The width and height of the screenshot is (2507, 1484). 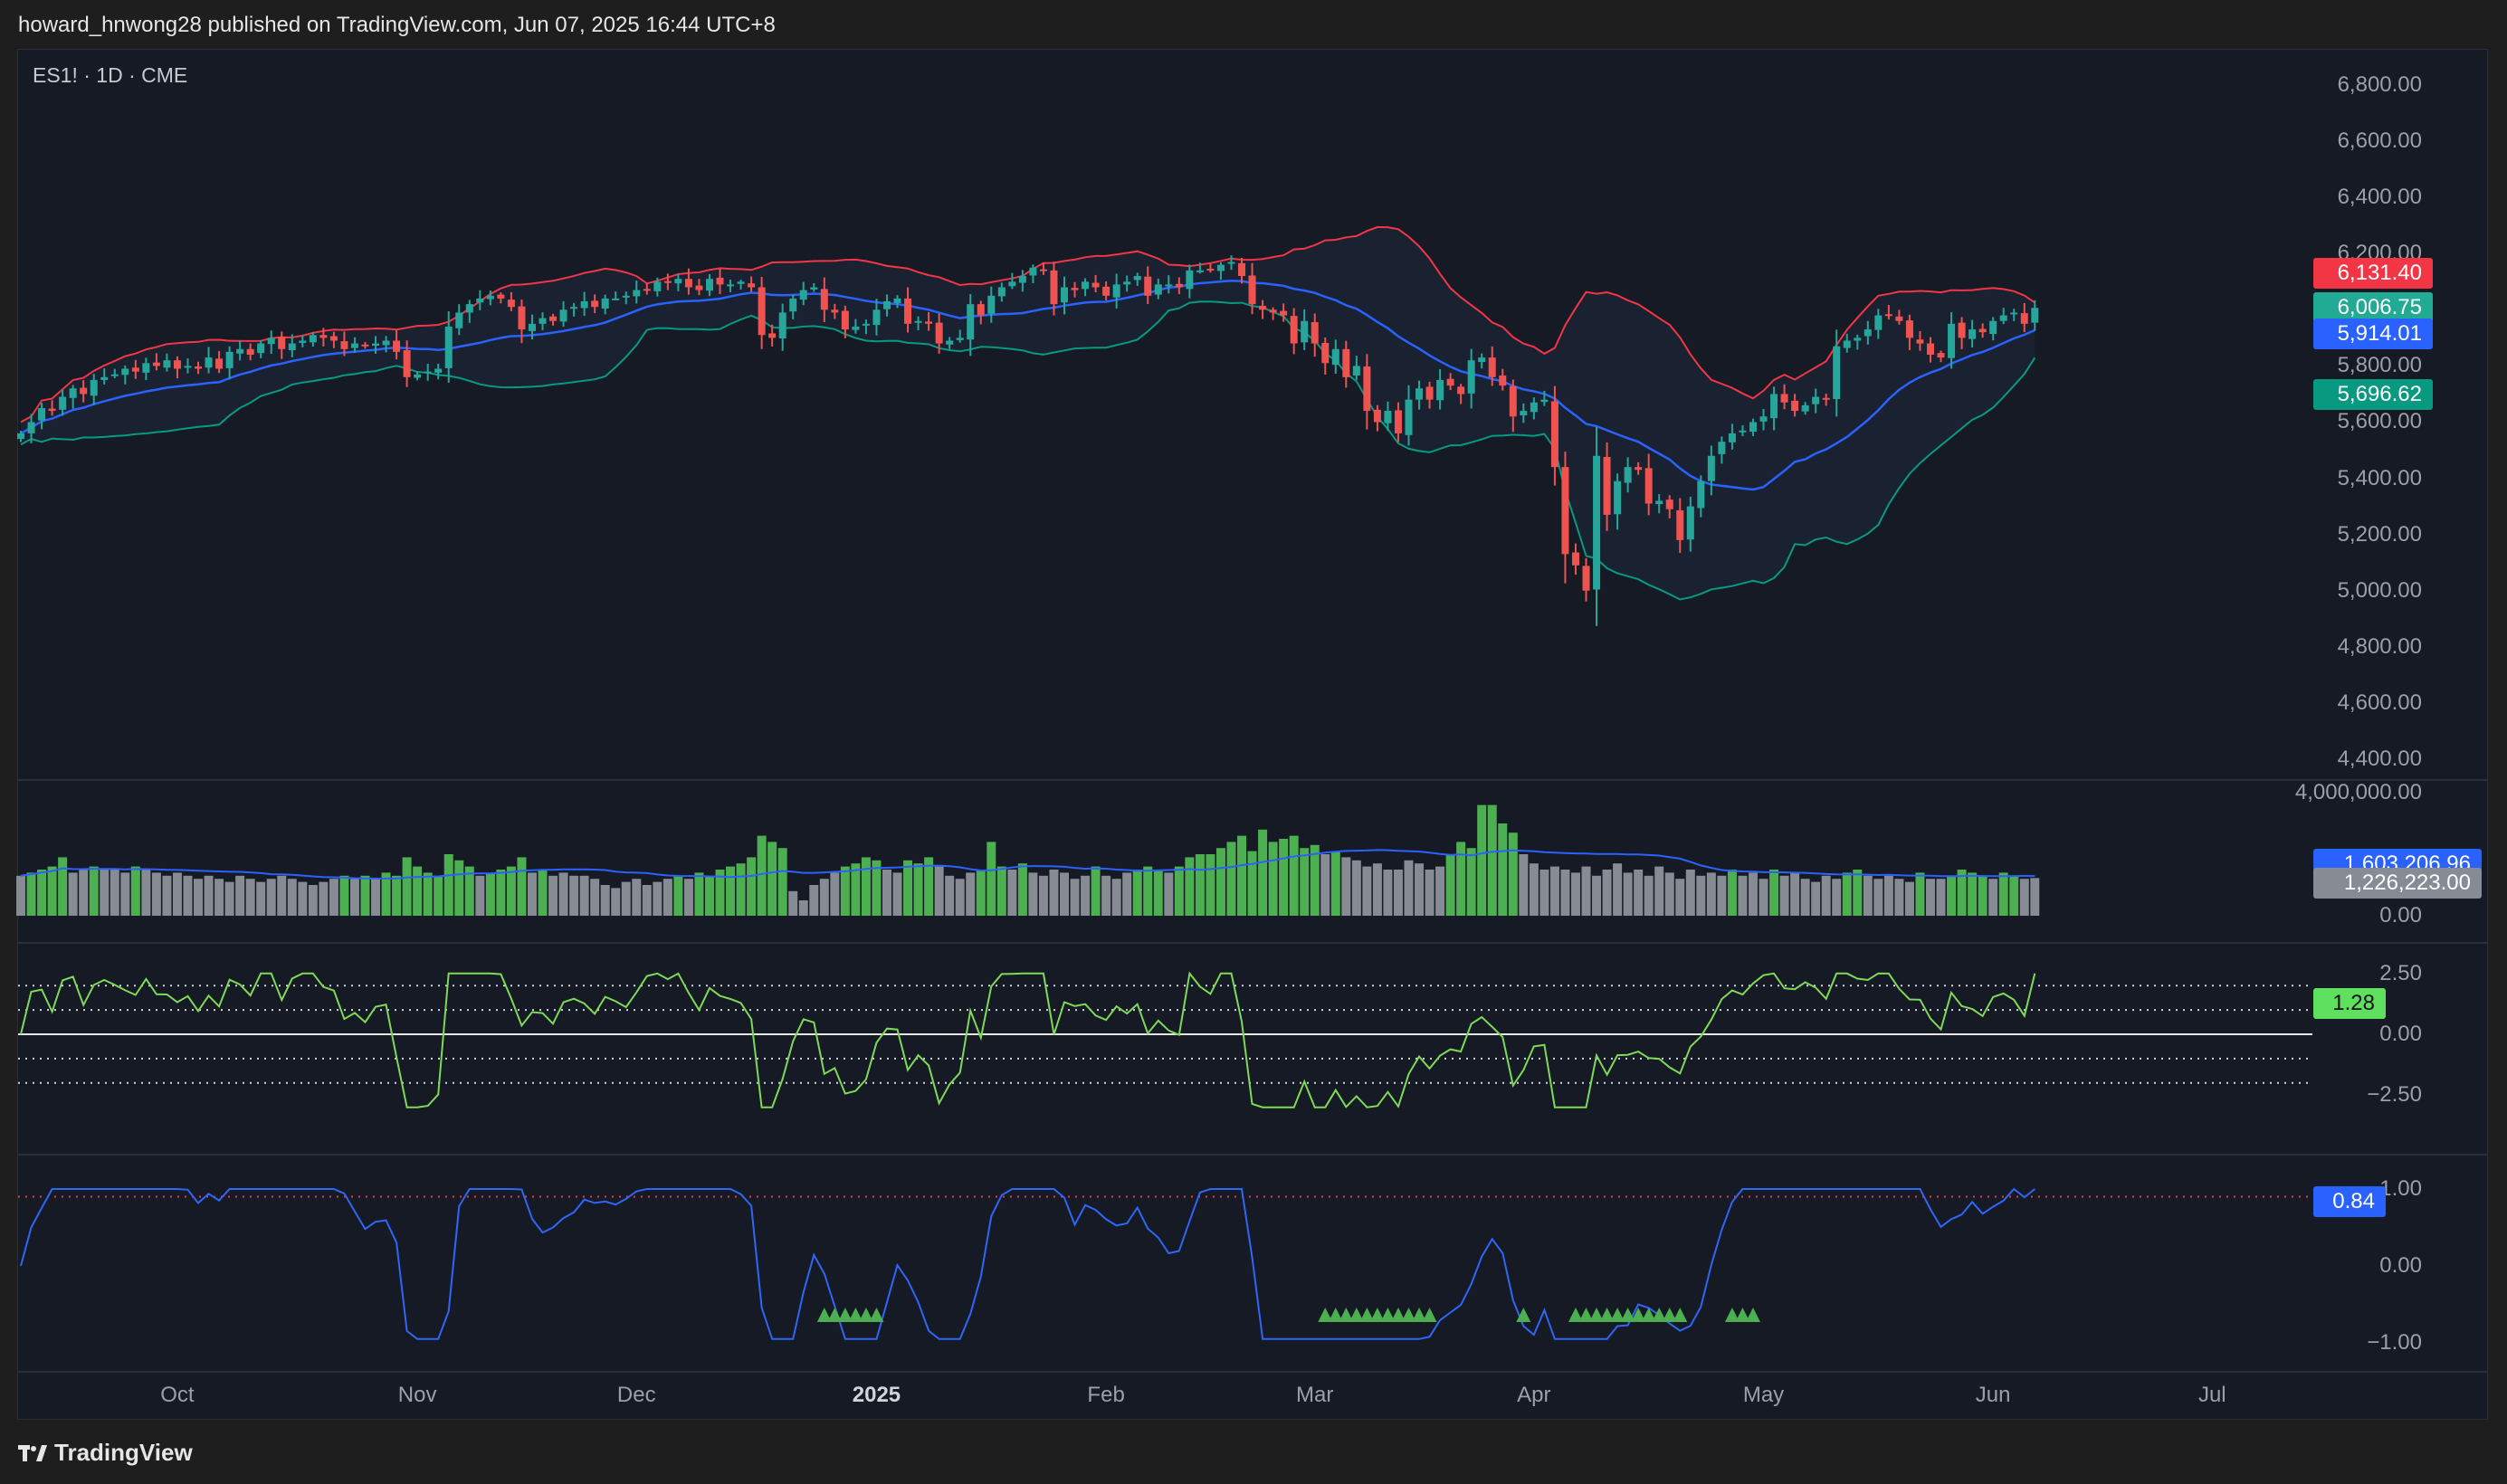 I want to click on symbol-legend: ES1! · 1D · CME, so click(x=110, y=75).